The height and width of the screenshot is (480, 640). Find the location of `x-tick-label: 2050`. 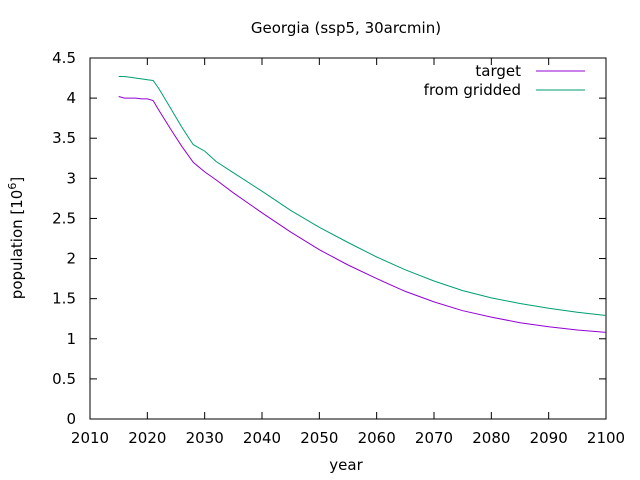

x-tick-label: 2050 is located at coordinates (319, 438).